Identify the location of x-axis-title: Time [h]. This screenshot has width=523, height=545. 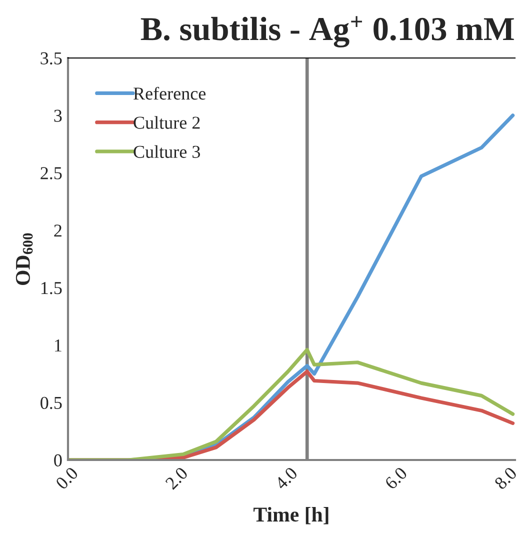
(291, 515).